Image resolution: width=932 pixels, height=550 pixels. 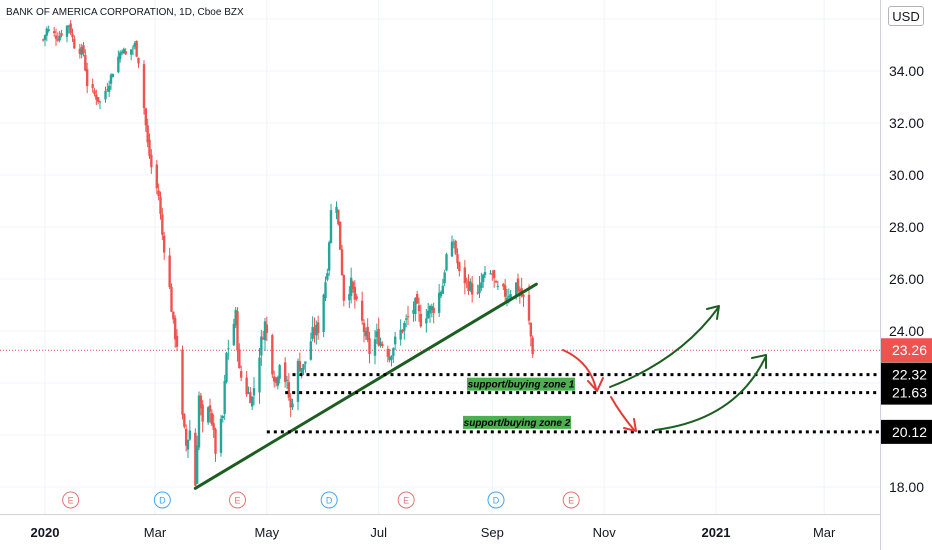 I want to click on support-level-tag-bg, so click(x=906, y=392).